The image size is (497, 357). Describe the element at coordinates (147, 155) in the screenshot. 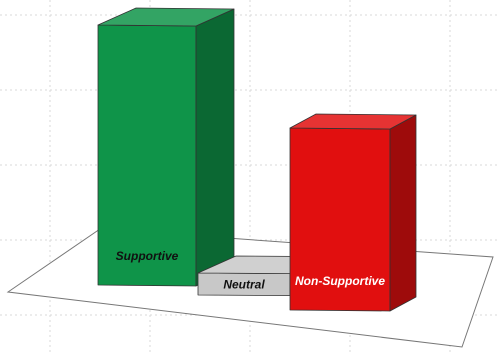

I see `bar-front-face` at that location.